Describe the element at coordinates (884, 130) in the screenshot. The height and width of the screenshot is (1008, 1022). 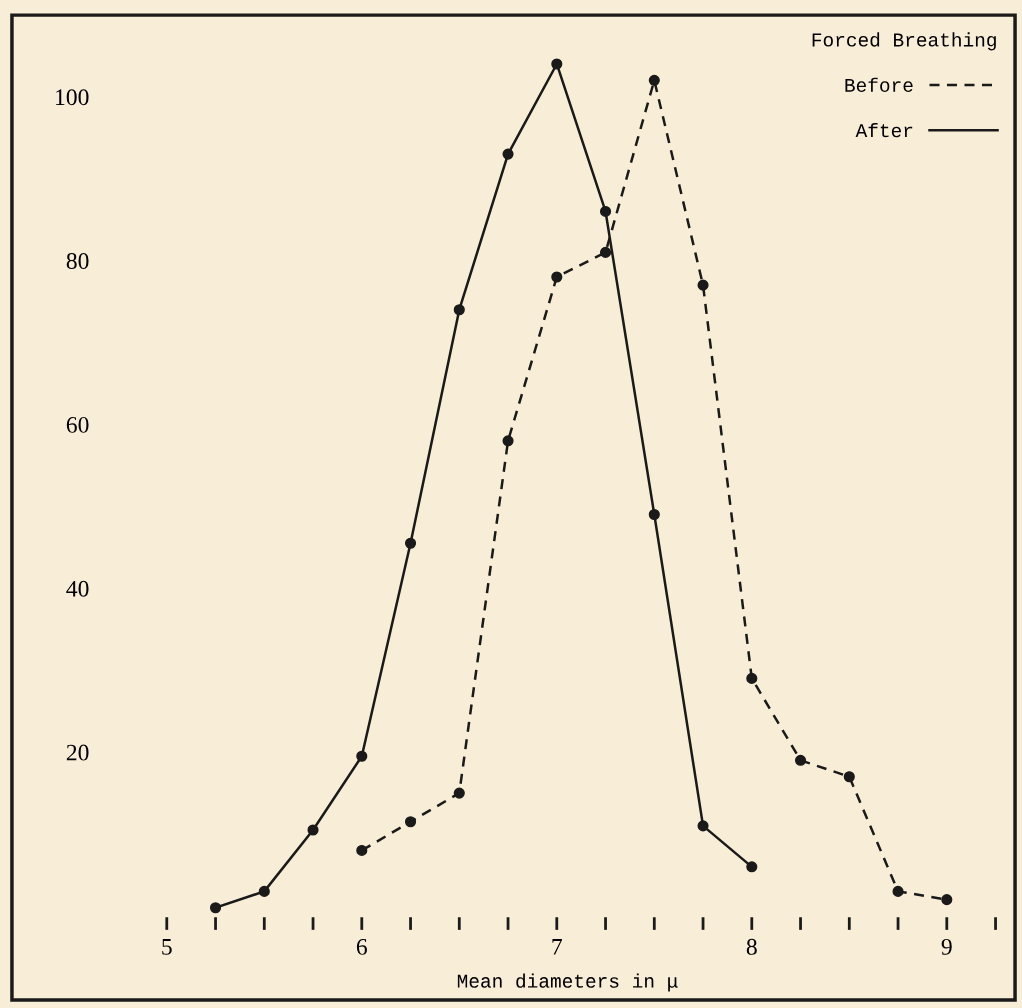
I see `legend-label: After` at that location.